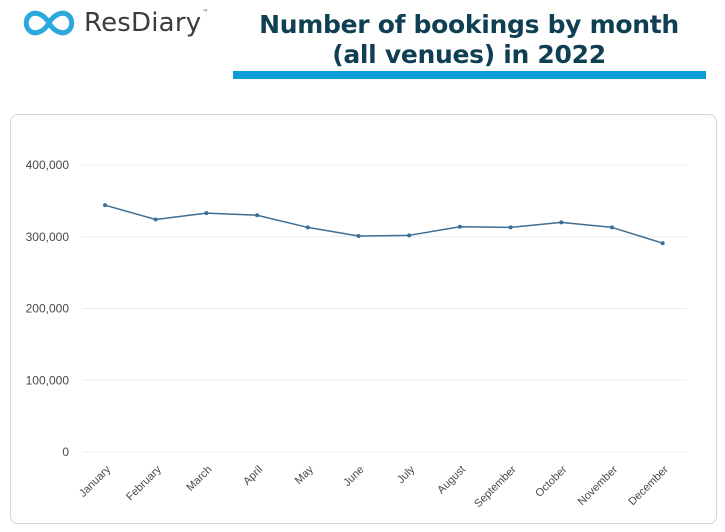 The image size is (725, 532). What do you see at coordinates (65, 452) in the screenshot?
I see `y-tick-label: 0` at bounding box center [65, 452].